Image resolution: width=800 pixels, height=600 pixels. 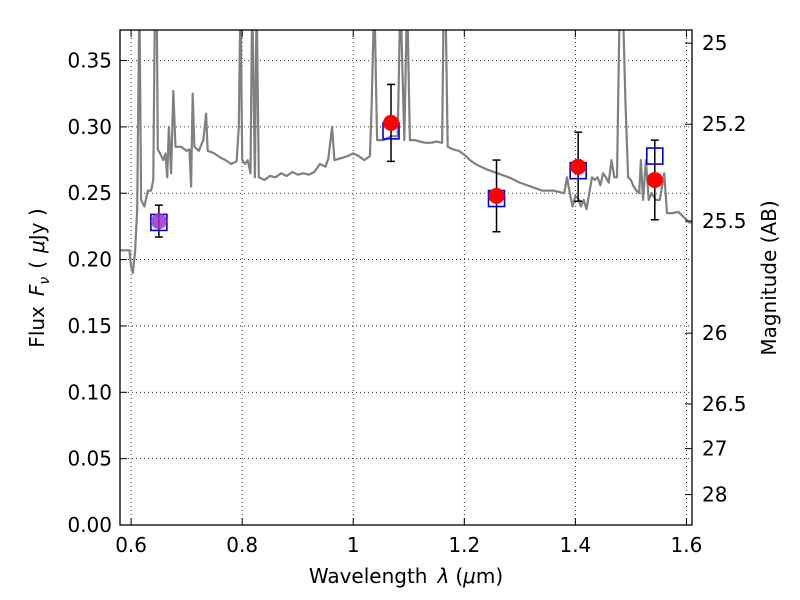 What do you see at coordinates (459, 576) in the screenshot?
I see `x-axis-label-open: (` at bounding box center [459, 576].